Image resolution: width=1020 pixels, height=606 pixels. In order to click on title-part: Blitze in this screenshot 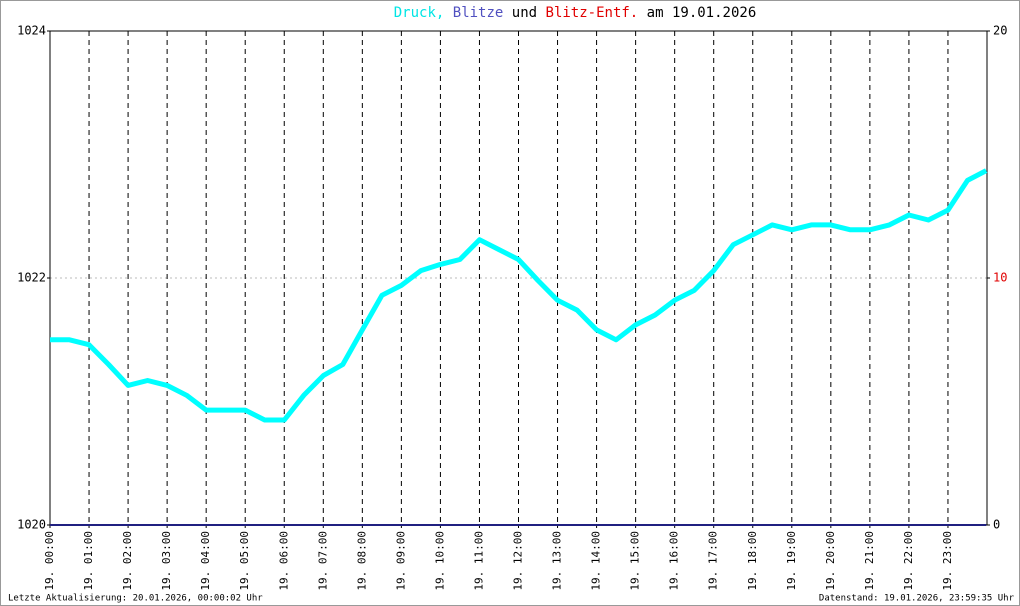, I will do `click(478, 13)`.